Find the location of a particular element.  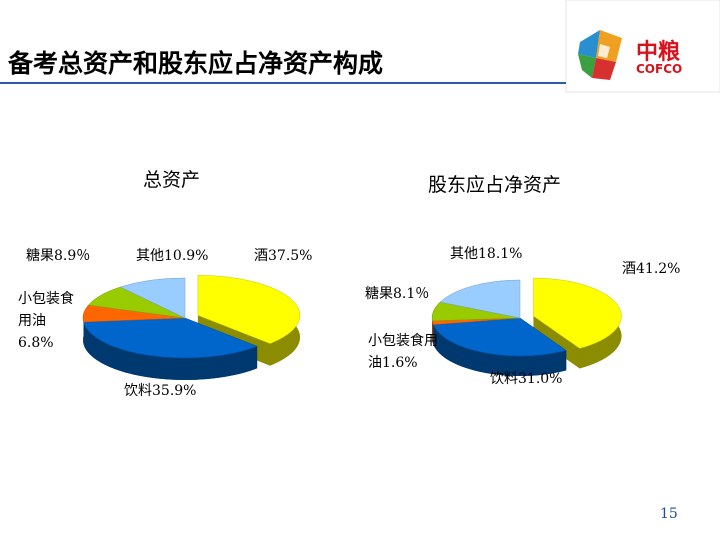

label-value: 8.9％ is located at coordinates (72, 256).